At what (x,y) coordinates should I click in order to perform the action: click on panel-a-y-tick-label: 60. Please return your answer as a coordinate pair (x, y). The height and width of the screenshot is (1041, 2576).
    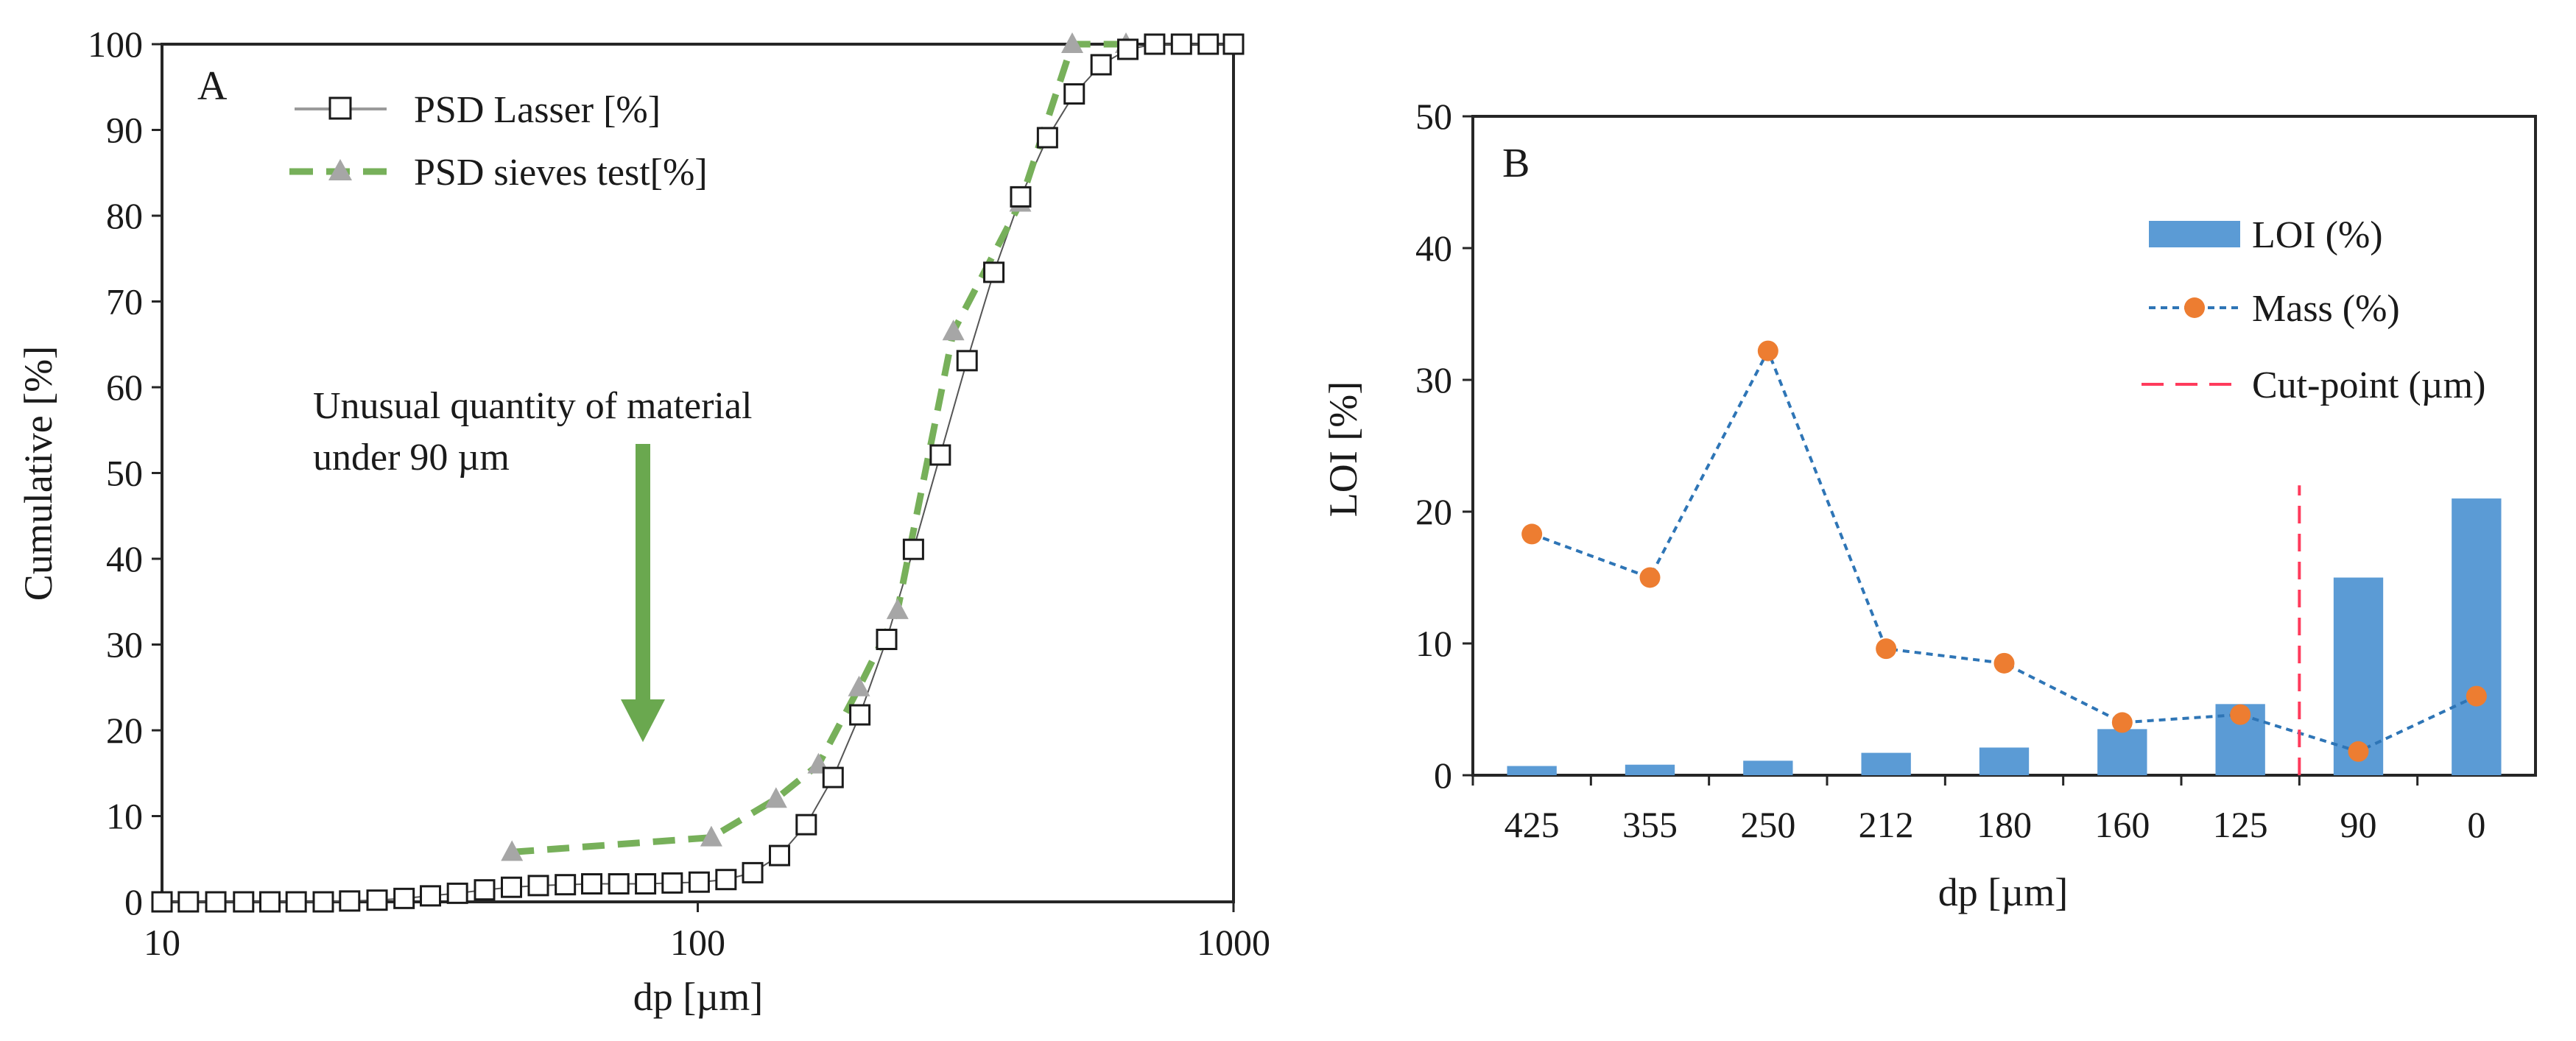
    Looking at the image, I should click on (124, 388).